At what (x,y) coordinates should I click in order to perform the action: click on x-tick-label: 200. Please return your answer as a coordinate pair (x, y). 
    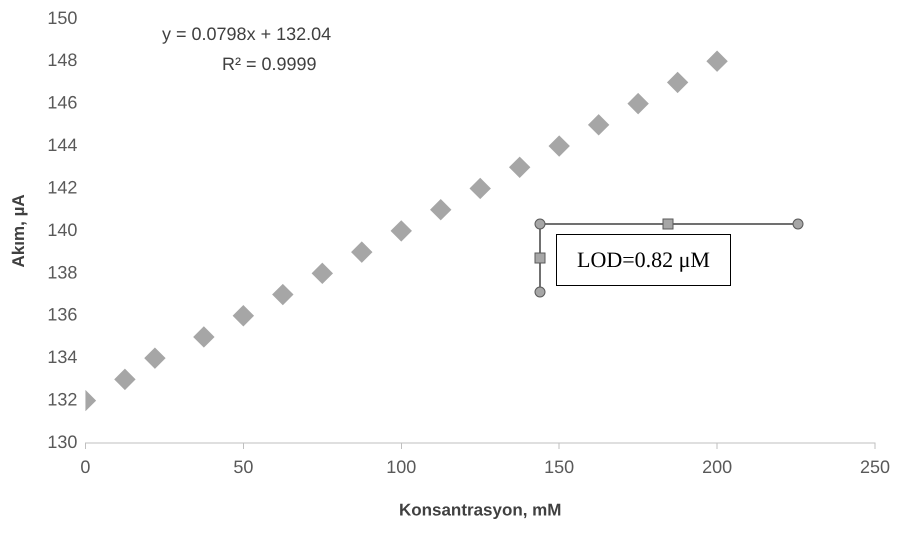
    Looking at the image, I should click on (717, 466).